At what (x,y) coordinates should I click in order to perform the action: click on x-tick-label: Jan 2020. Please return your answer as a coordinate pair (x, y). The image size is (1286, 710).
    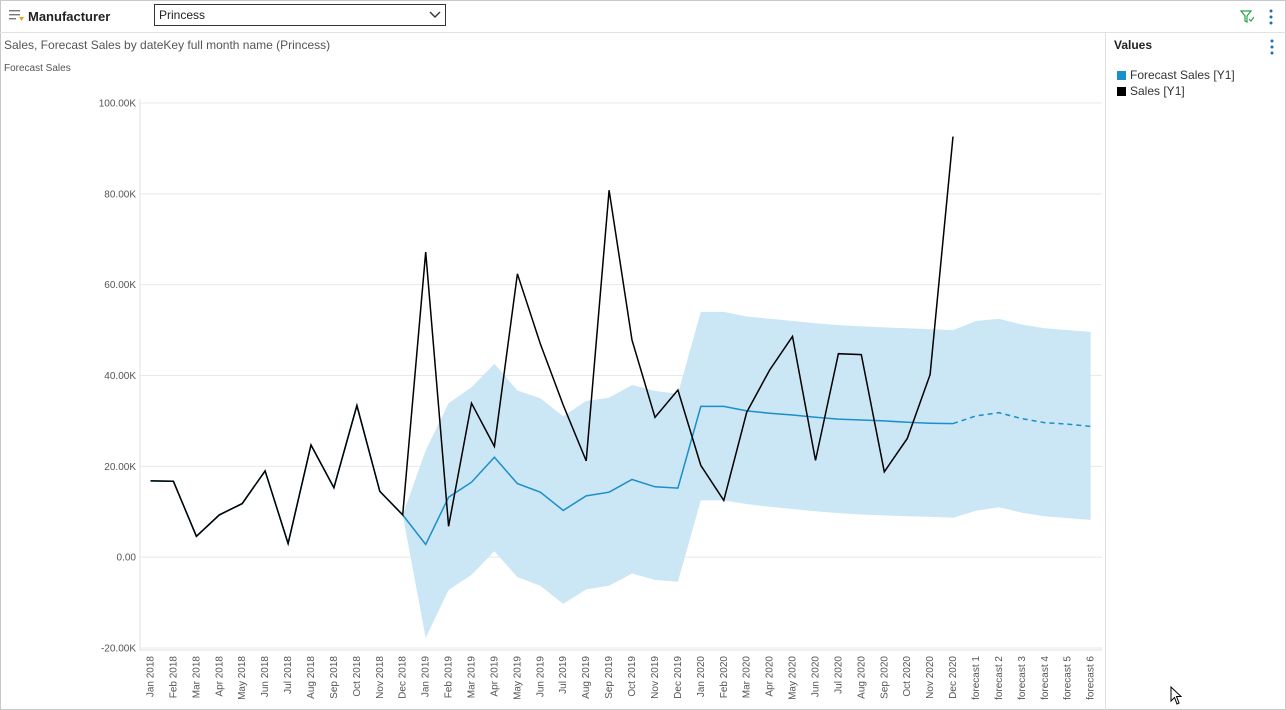
    Looking at the image, I should click on (701, 677).